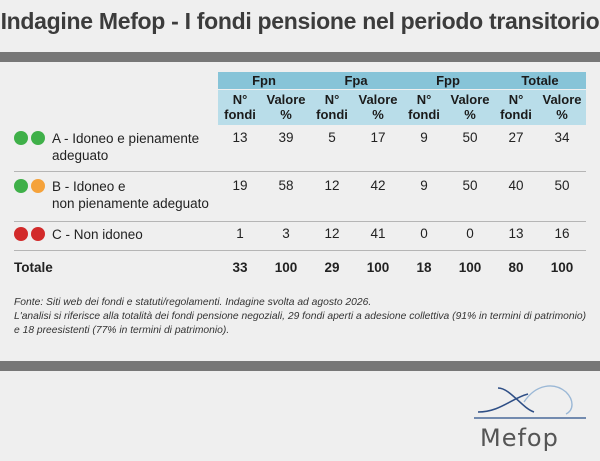  Describe the element at coordinates (332, 137) in the screenshot. I see `cell-value: 5` at that location.